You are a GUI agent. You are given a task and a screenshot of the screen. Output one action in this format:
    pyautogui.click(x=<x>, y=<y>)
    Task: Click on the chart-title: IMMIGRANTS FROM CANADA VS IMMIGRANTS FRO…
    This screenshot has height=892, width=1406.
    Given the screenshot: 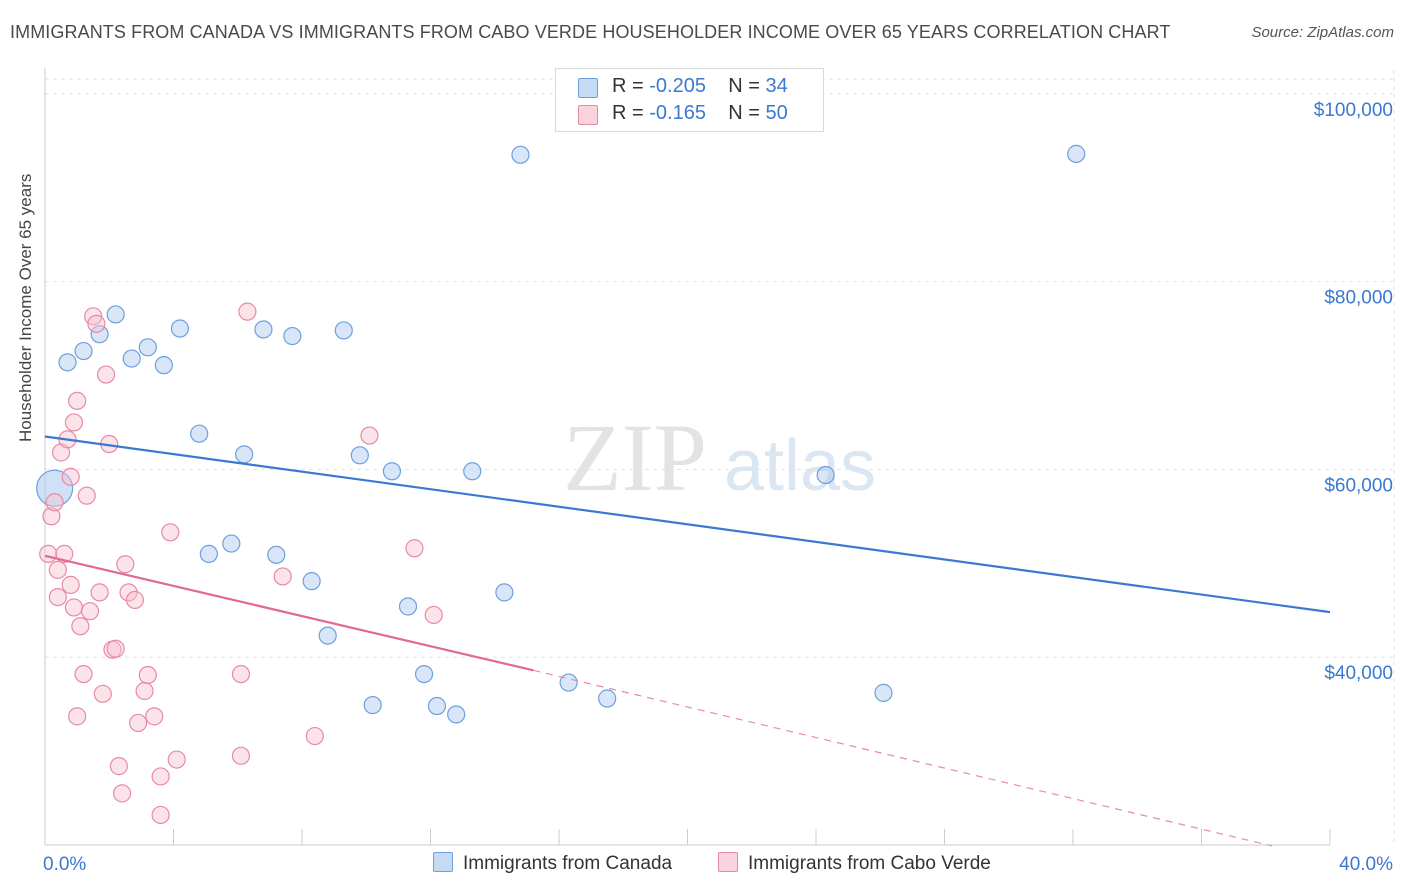 What is the action you would take?
    pyautogui.click(x=590, y=32)
    